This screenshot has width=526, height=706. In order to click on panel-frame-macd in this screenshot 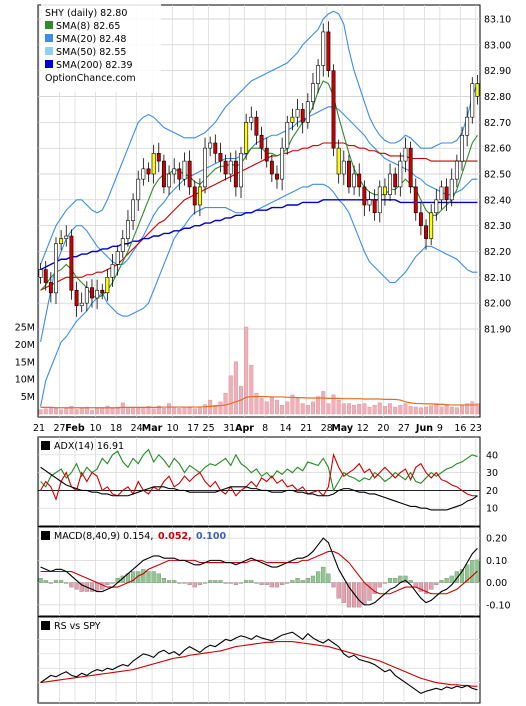, I will do `click(259, 571)`.